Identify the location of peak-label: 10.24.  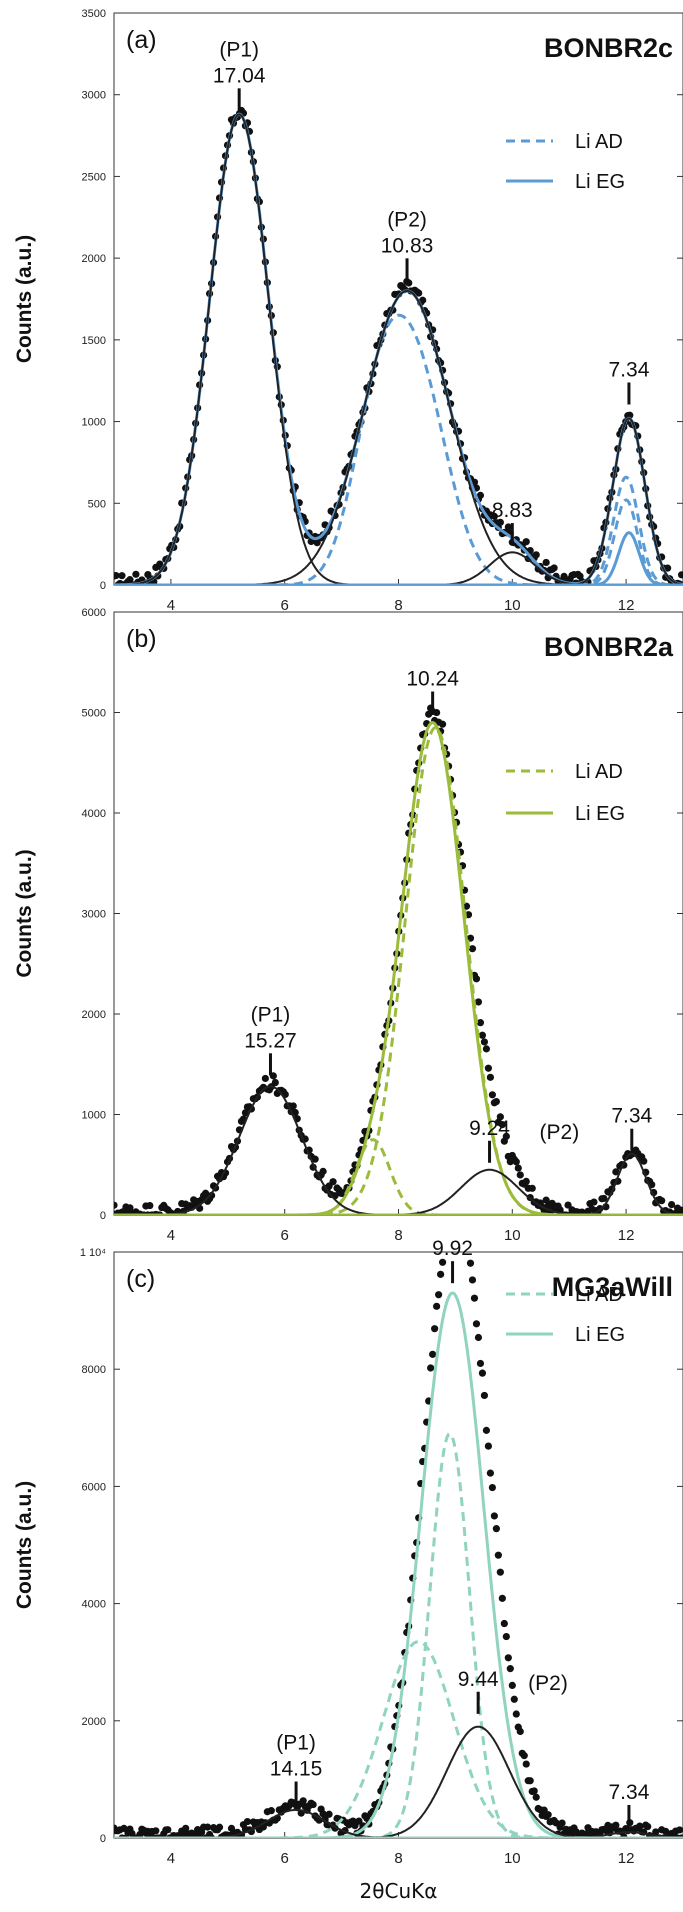
(432, 679).